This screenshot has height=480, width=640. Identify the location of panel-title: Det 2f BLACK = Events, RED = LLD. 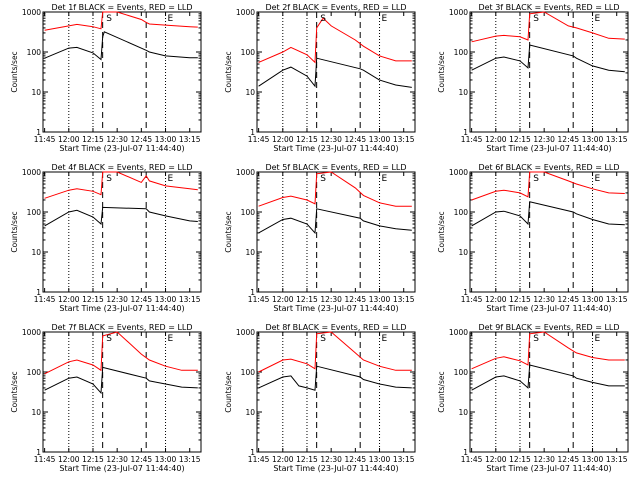
(335, 7).